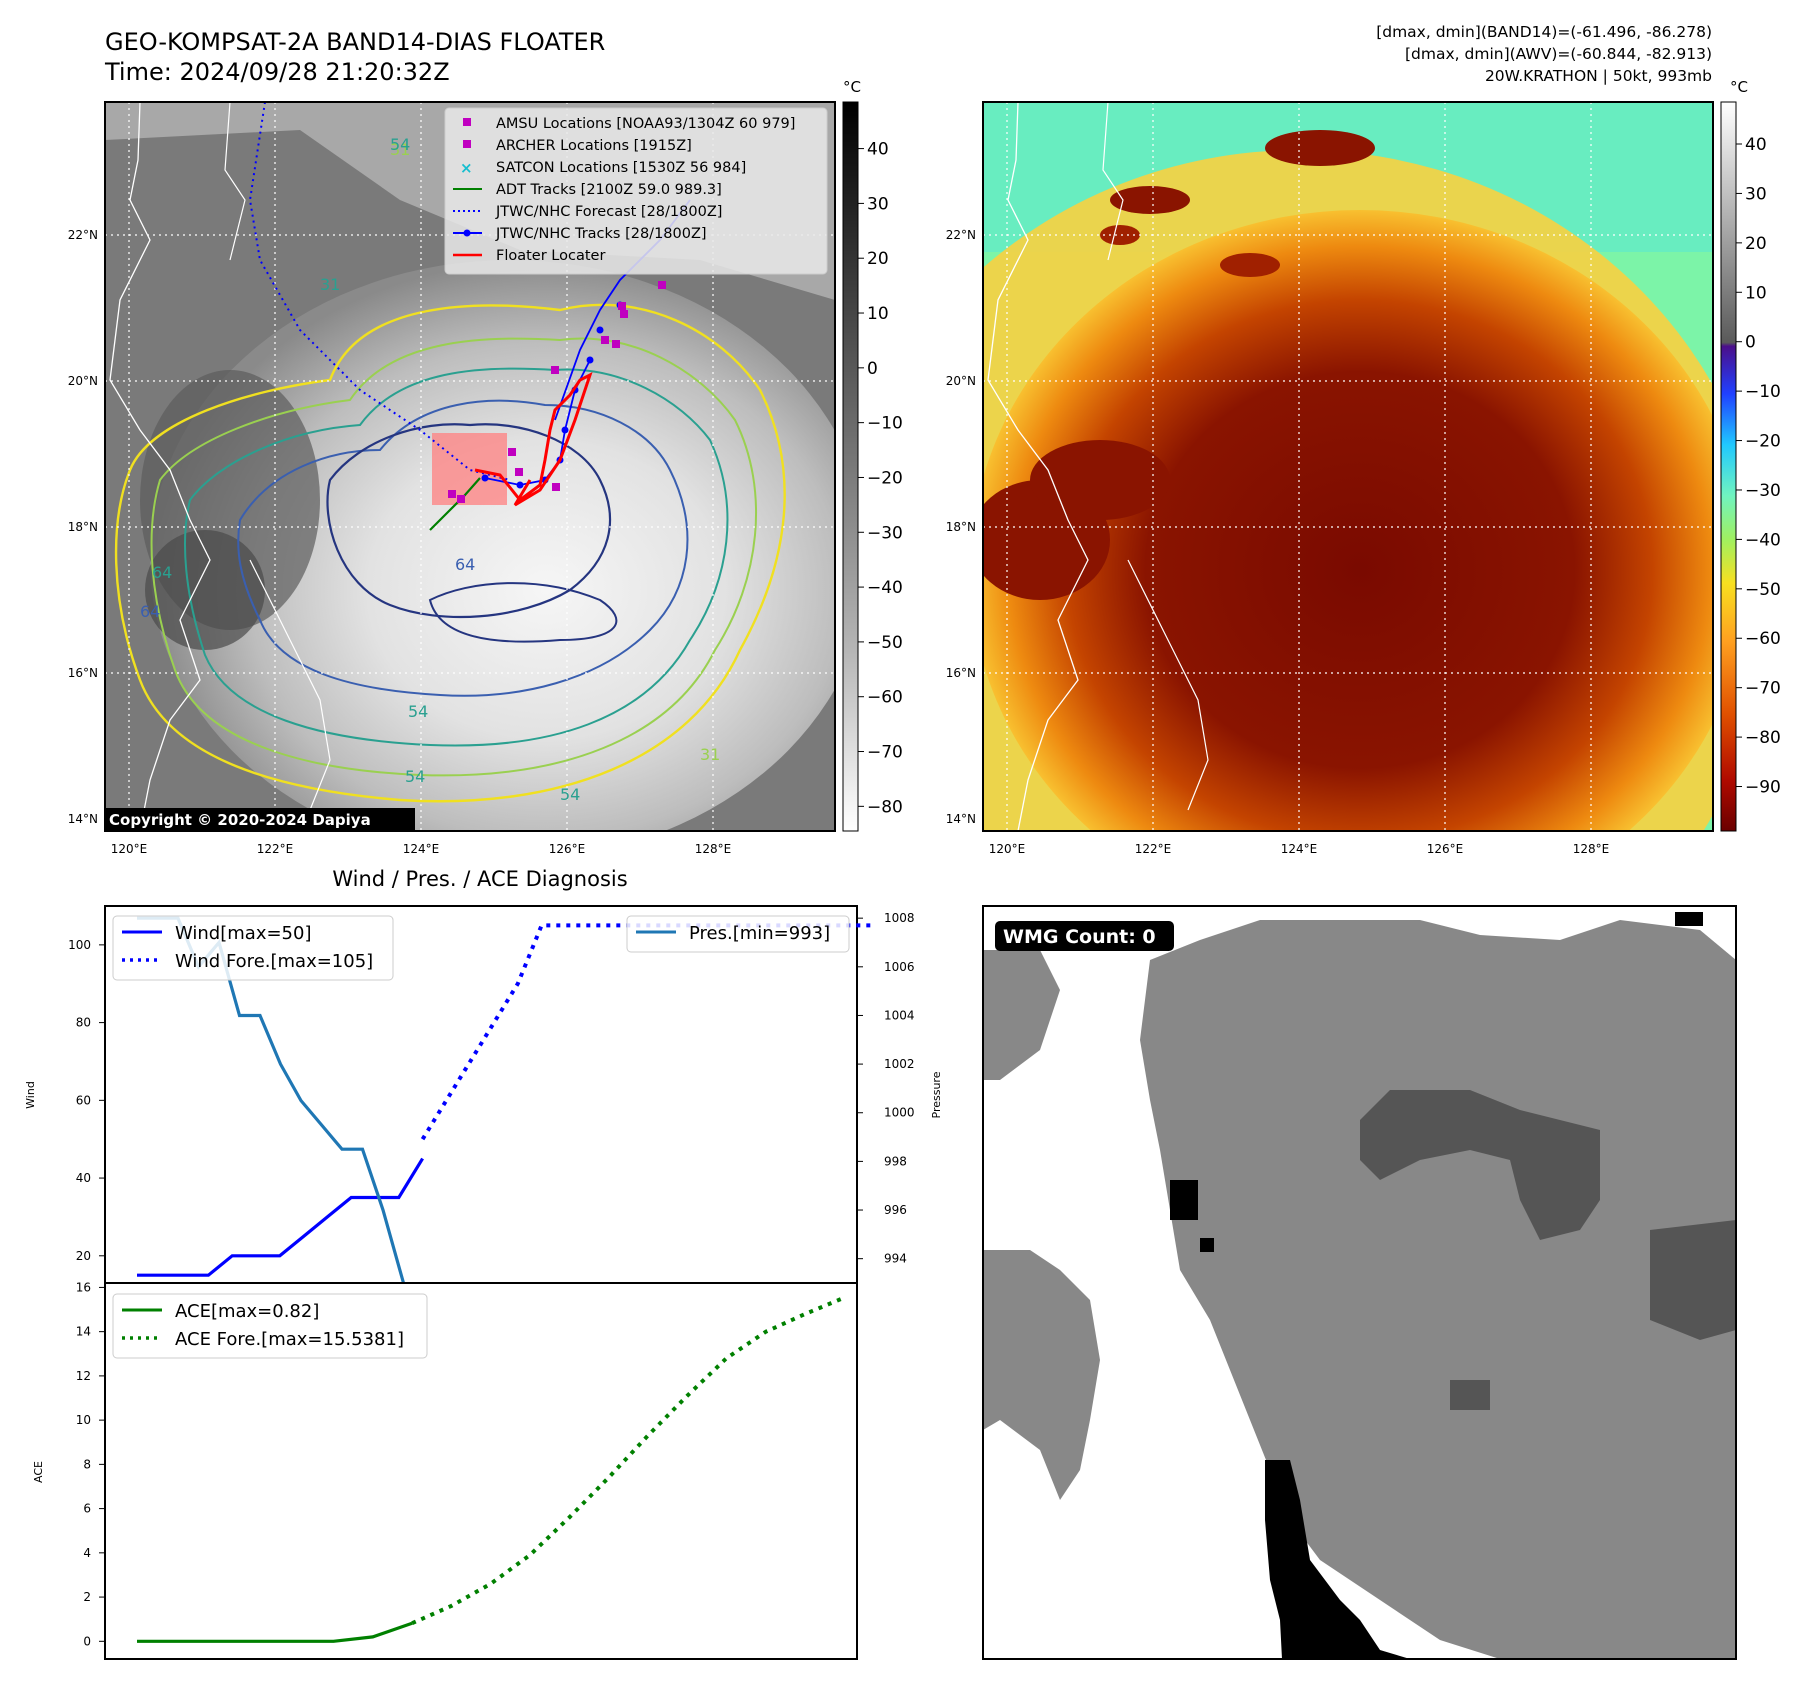 The image size is (1797, 1690). I want to click on wmg-black-cell, so click(1184, 1200).